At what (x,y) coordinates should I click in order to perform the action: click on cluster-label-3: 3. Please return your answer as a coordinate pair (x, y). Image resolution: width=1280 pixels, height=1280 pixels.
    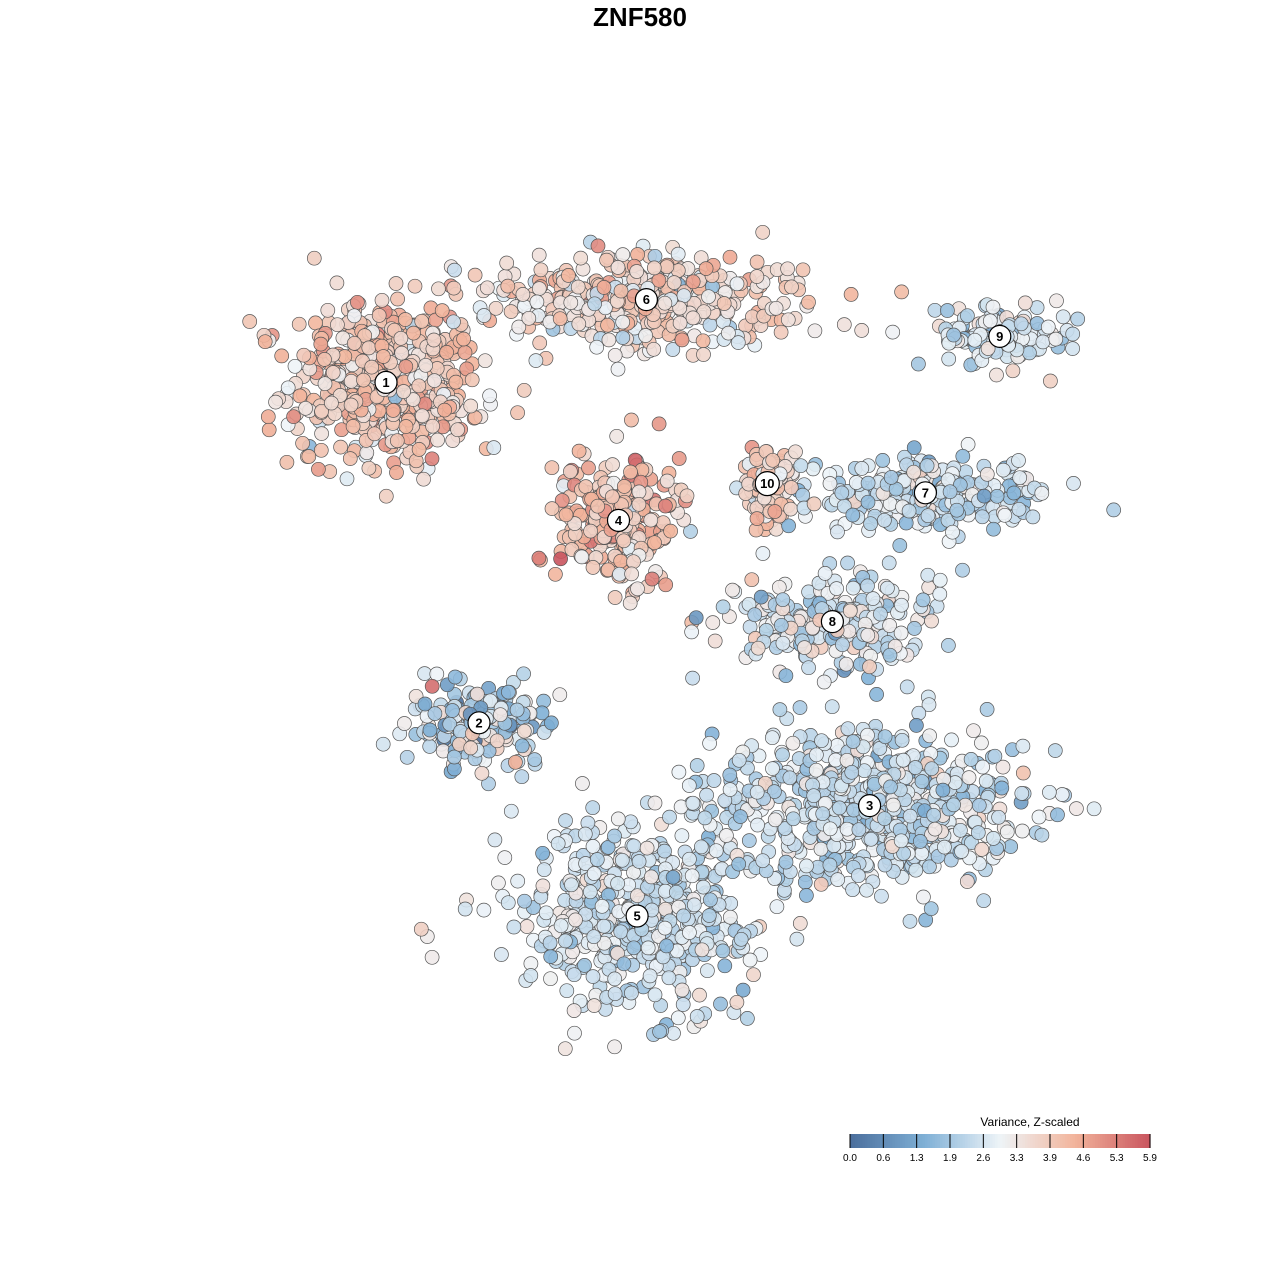
    Looking at the image, I should click on (869, 805).